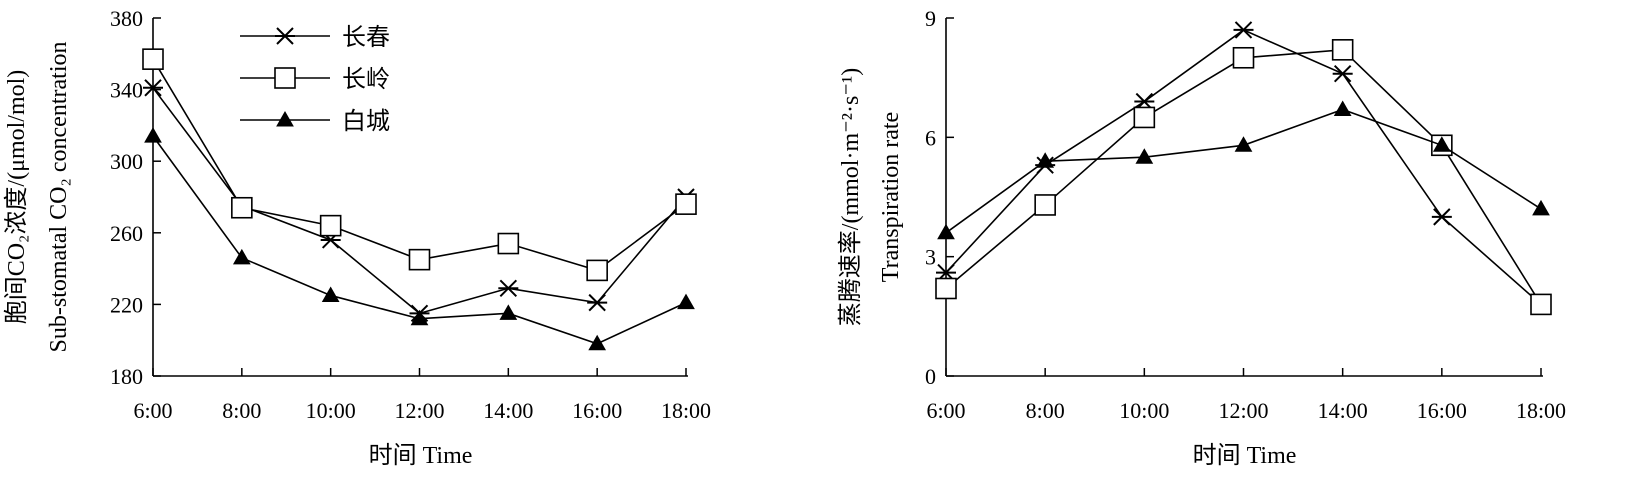  What do you see at coordinates (16, 197) in the screenshot?
I see `y-axis-title-line-1: 胞间CO₂浓度/(μmol/mol)` at bounding box center [16, 197].